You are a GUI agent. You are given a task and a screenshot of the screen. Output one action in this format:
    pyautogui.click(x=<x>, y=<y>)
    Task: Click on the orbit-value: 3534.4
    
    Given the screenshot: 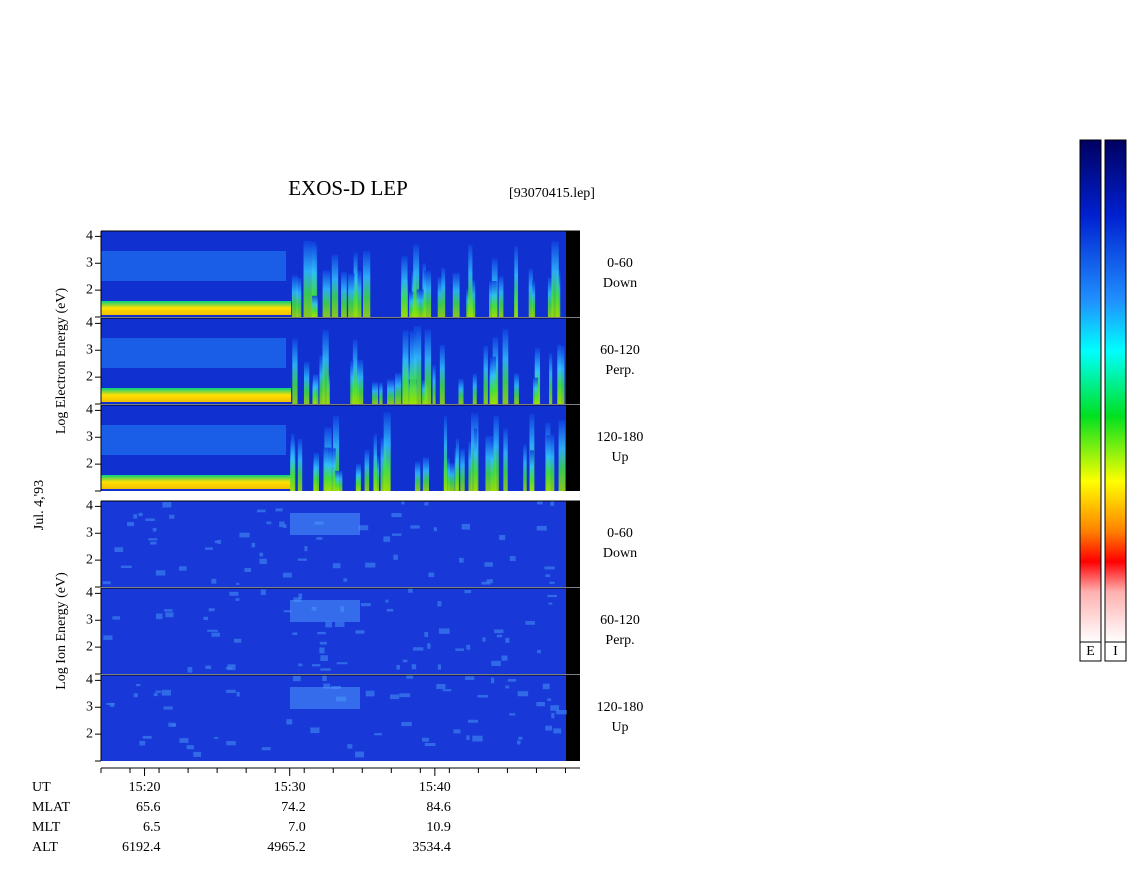 What is the action you would take?
    pyautogui.click(x=431, y=847)
    